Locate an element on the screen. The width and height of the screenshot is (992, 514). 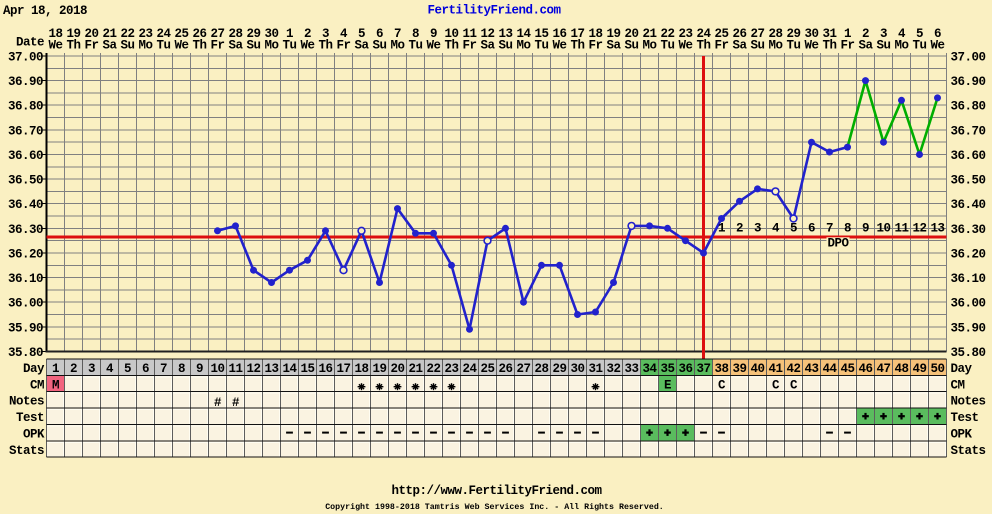
svg-text: 44 is located at coordinates (829, 369).